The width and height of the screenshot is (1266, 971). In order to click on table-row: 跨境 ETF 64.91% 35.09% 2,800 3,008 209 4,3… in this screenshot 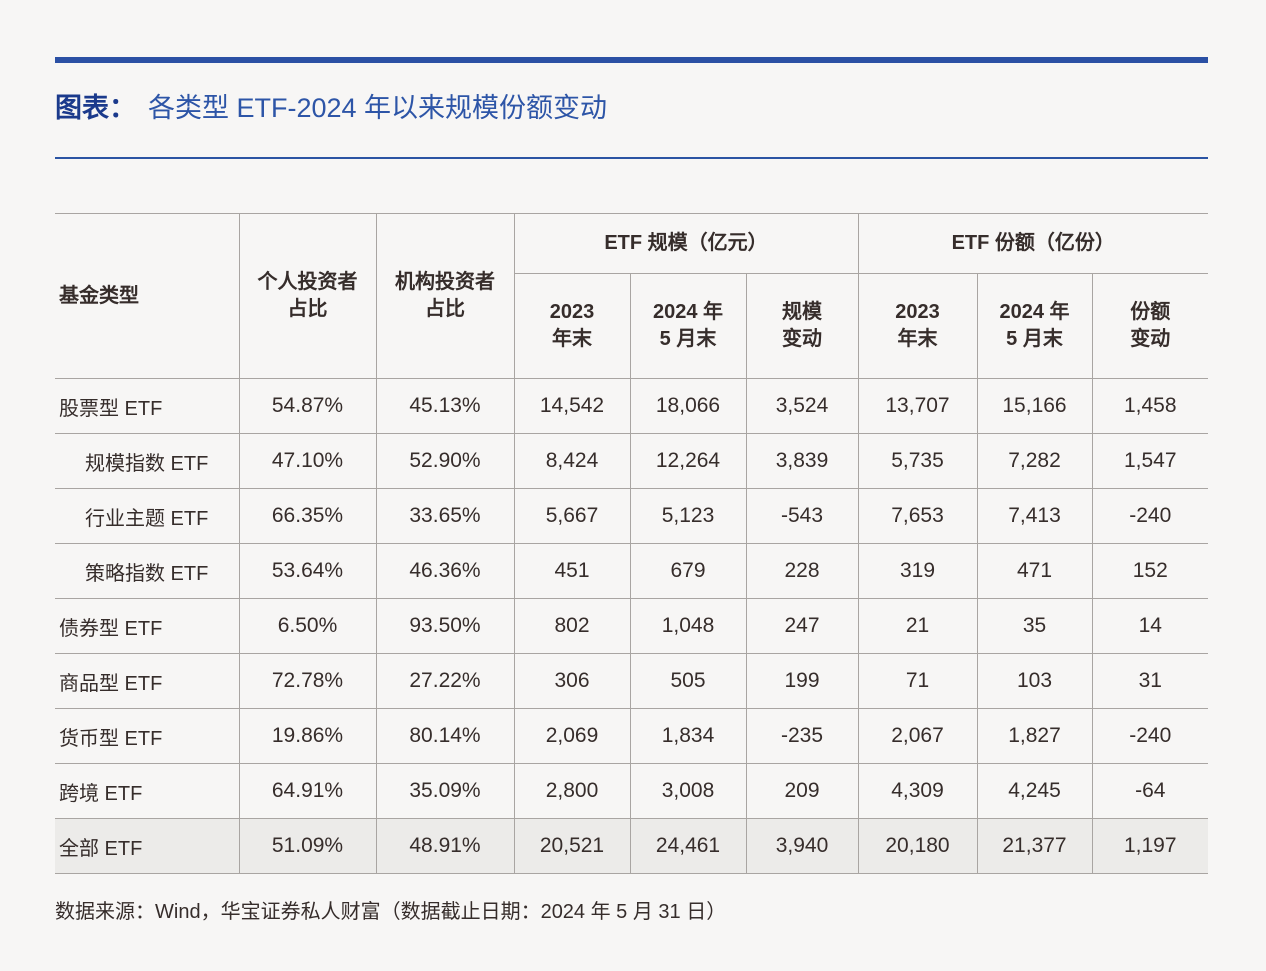, I will do `click(632, 791)`.